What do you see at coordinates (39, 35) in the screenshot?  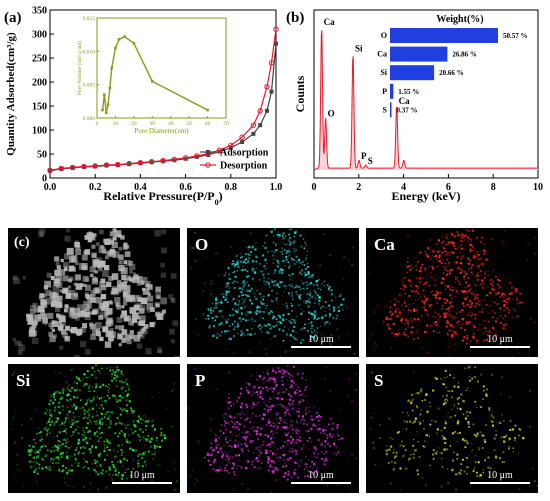 I see `y-tick-label: 300` at bounding box center [39, 35].